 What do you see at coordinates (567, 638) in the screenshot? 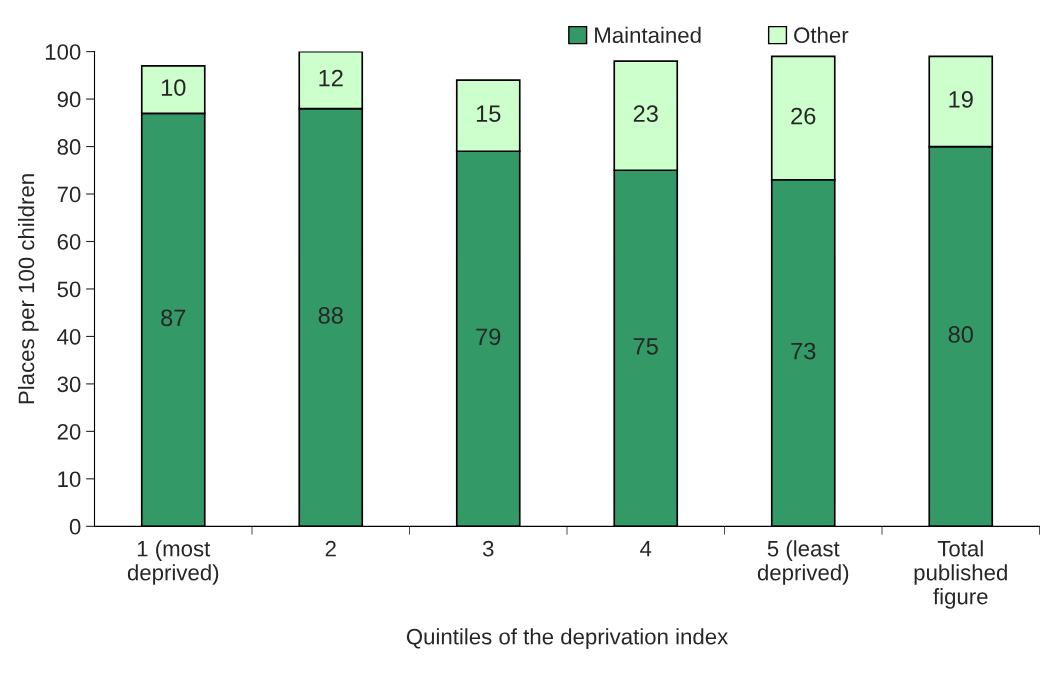
I see `x-axis-title: Quintiles of the deprivation index` at bounding box center [567, 638].